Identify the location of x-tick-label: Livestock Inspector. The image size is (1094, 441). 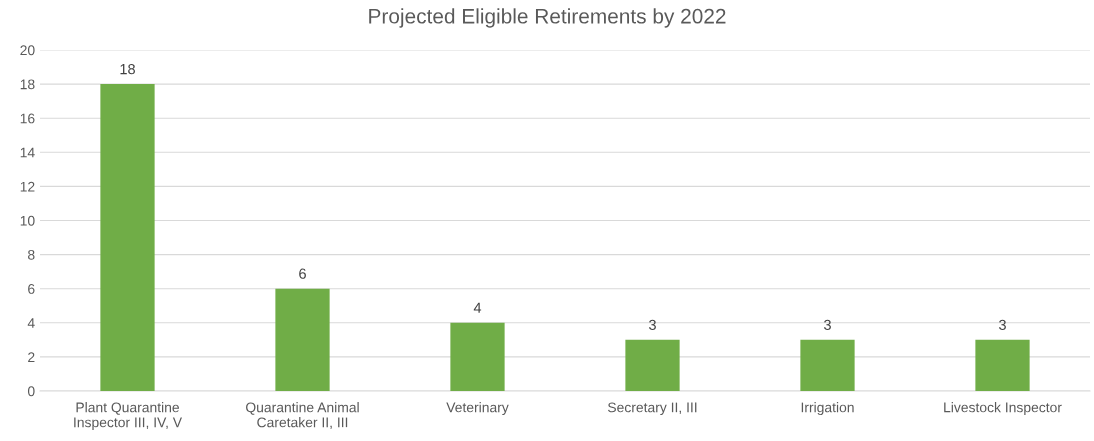
(1003, 409).